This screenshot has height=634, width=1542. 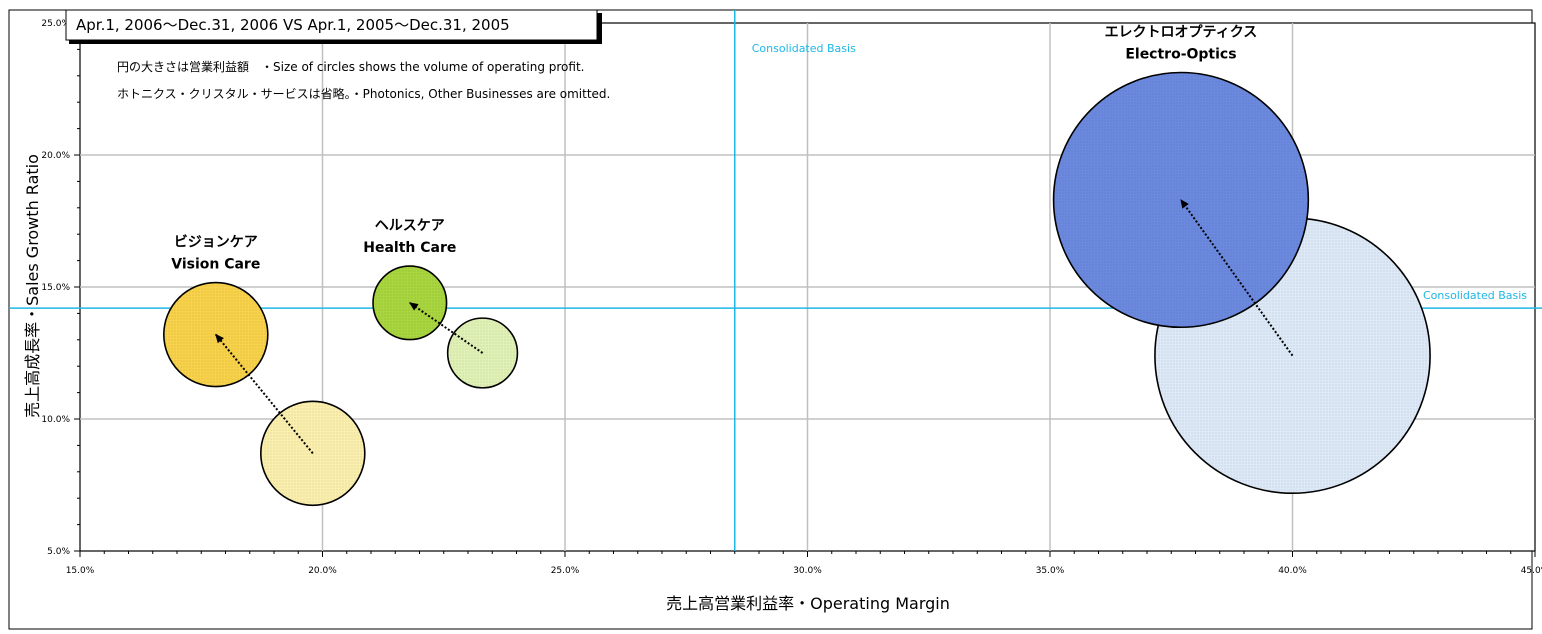 I want to click on segment-label-ja: ビジョンケア, so click(x=216, y=243).